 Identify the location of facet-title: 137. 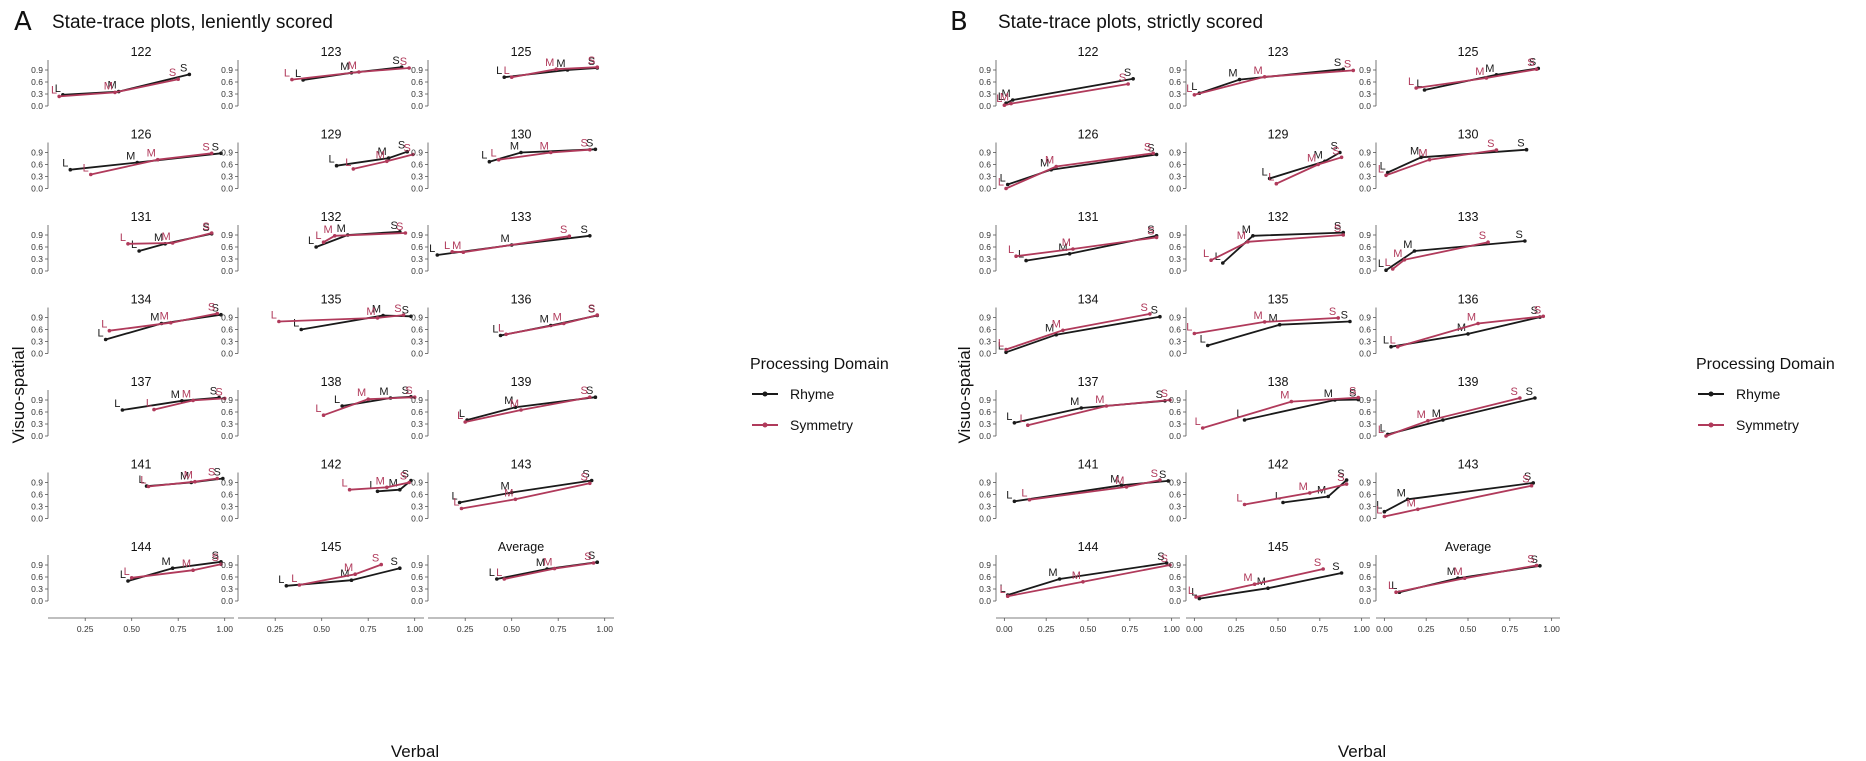
(141, 382).